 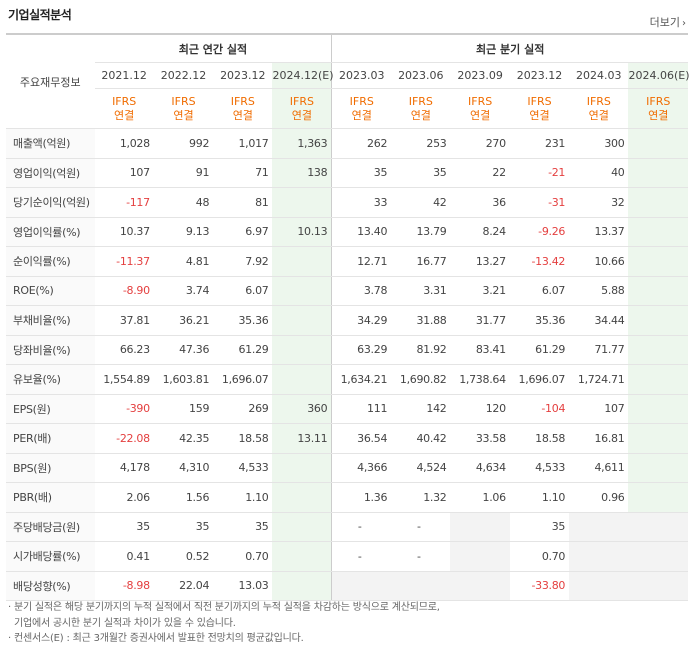 I want to click on metric-value: 2.06, so click(x=124, y=497).